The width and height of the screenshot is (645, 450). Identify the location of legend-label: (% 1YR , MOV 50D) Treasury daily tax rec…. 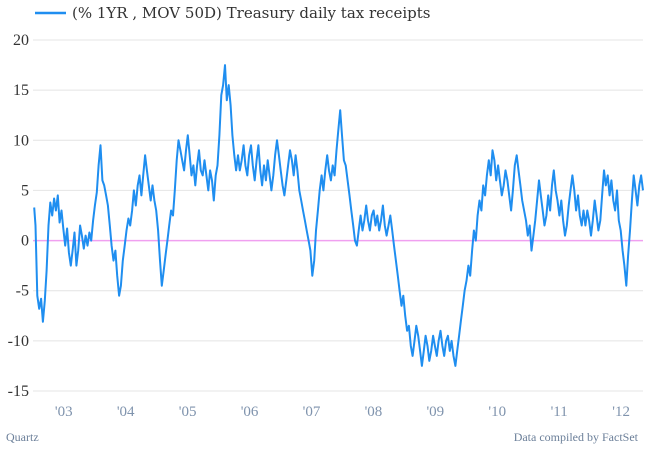
(251, 13).